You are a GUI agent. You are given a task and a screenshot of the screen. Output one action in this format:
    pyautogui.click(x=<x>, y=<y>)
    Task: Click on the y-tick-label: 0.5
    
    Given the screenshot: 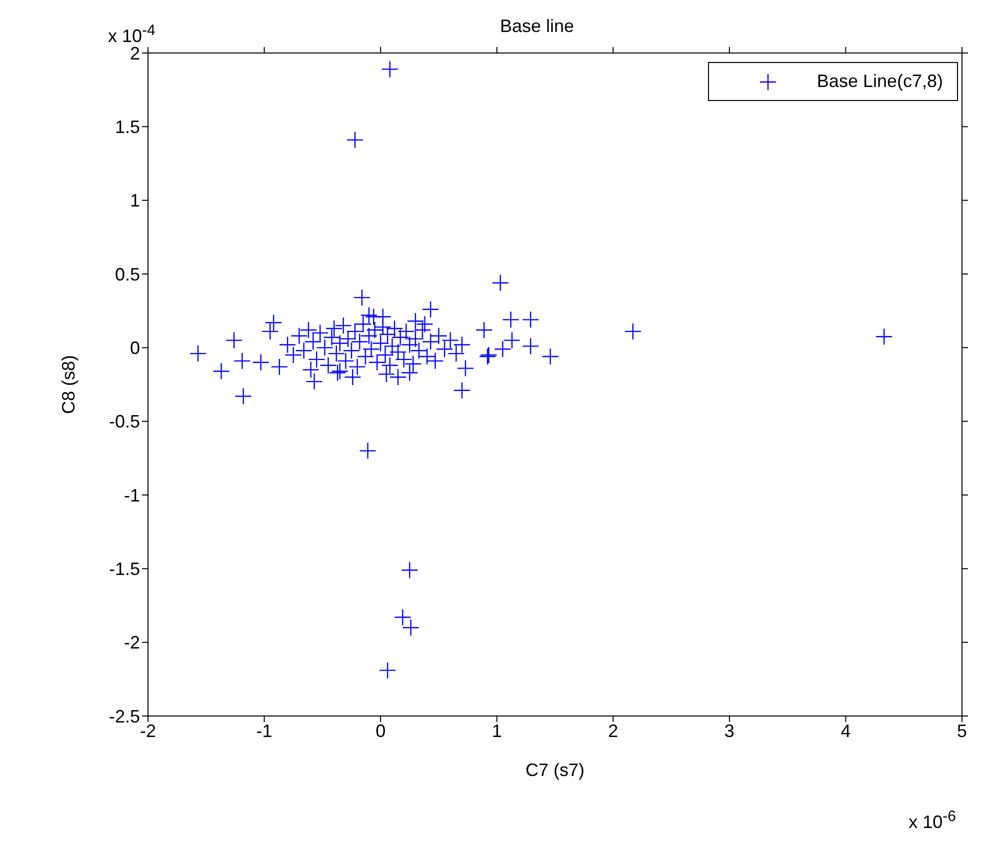 What is the action you would take?
    pyautogui.click(x=127, y=274)
    